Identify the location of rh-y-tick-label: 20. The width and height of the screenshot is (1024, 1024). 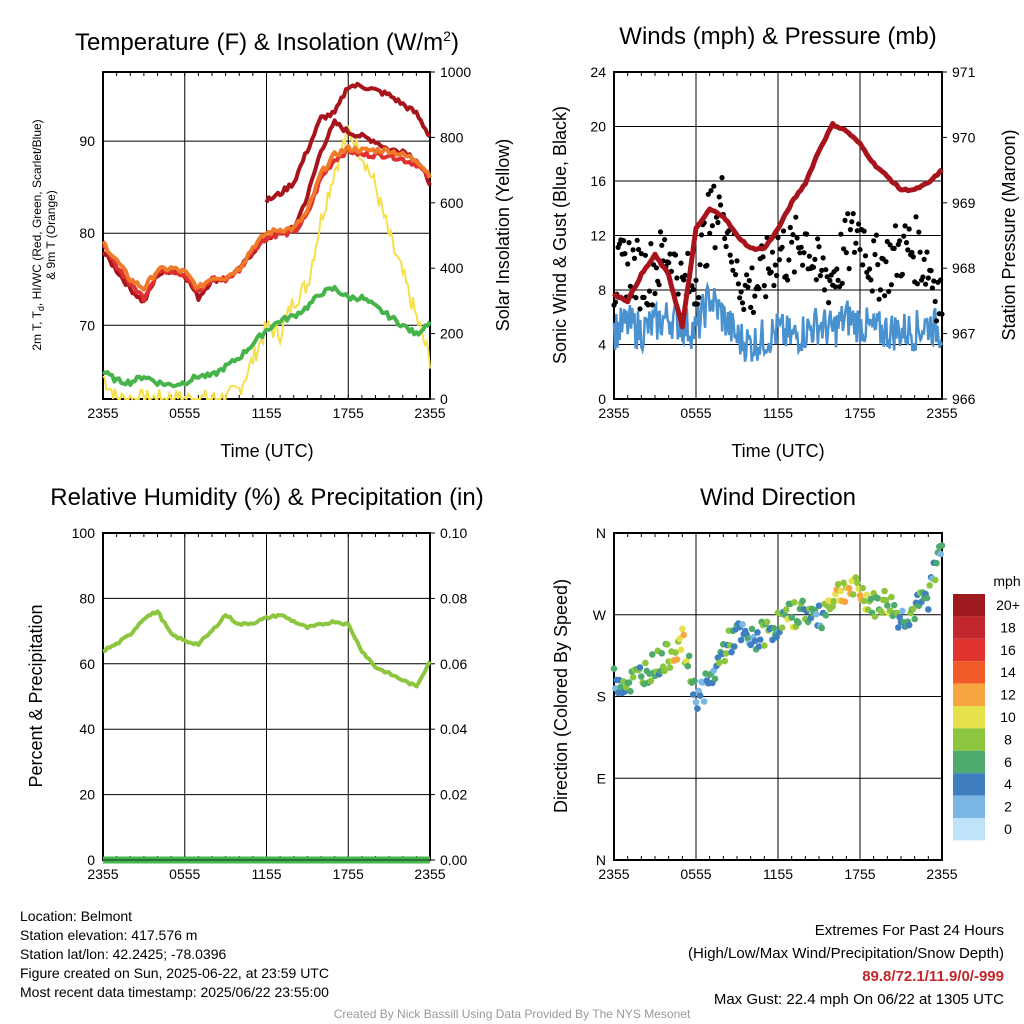
(87, 795).